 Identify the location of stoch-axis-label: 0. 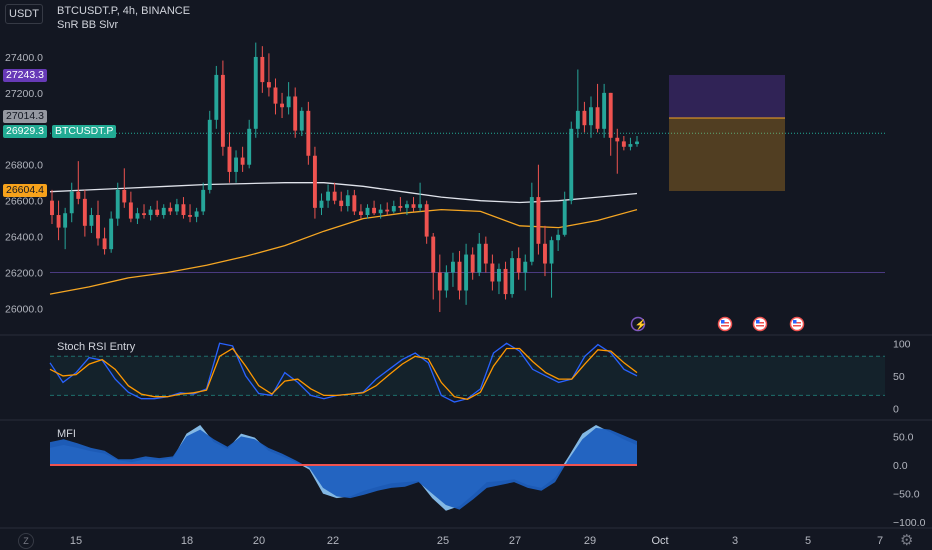
(896, 409).